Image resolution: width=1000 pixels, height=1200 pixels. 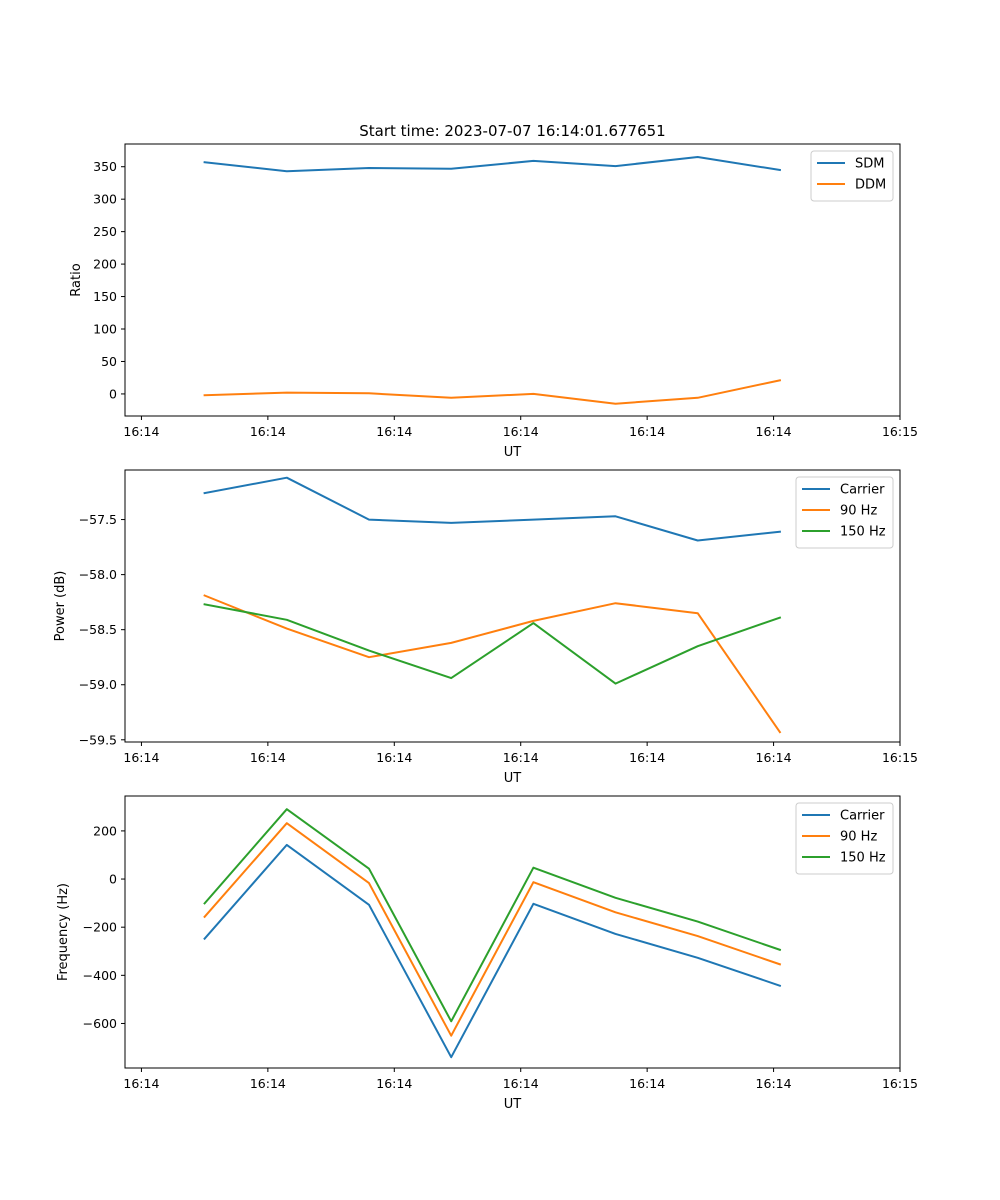 What do you see at coordinates (100, 1023) in the screenshot?
I see `y-tick-label: −600` at bounding box center [100, 1023].